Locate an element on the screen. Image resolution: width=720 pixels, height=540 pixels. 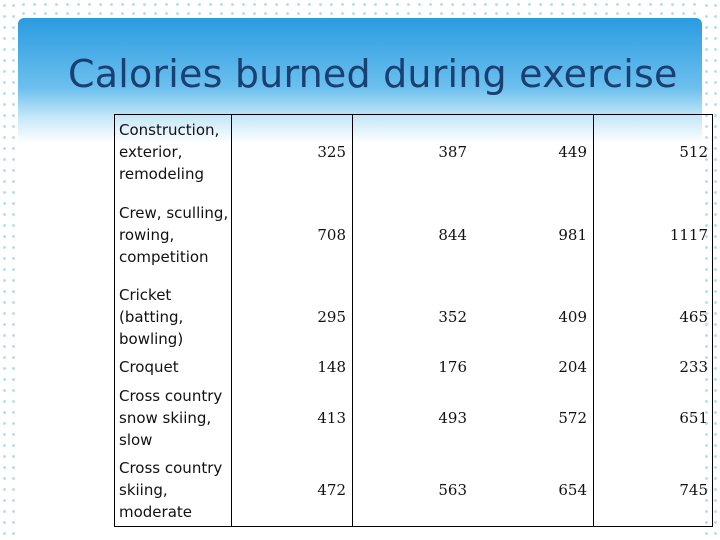
cell-value: 148 is located at coordinates (292, 367).